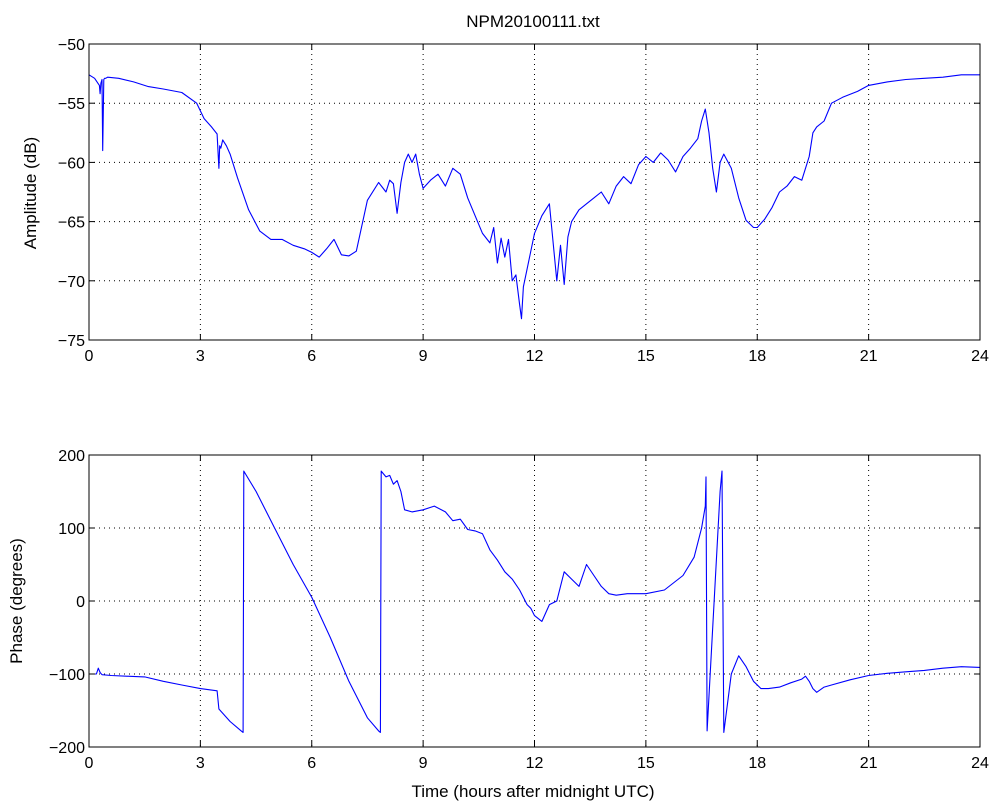 The image size is (998, 806). Describe the element at coordinates (71, 456) in the screenshot. I see `phase-y-tick-label: 200` at that location.